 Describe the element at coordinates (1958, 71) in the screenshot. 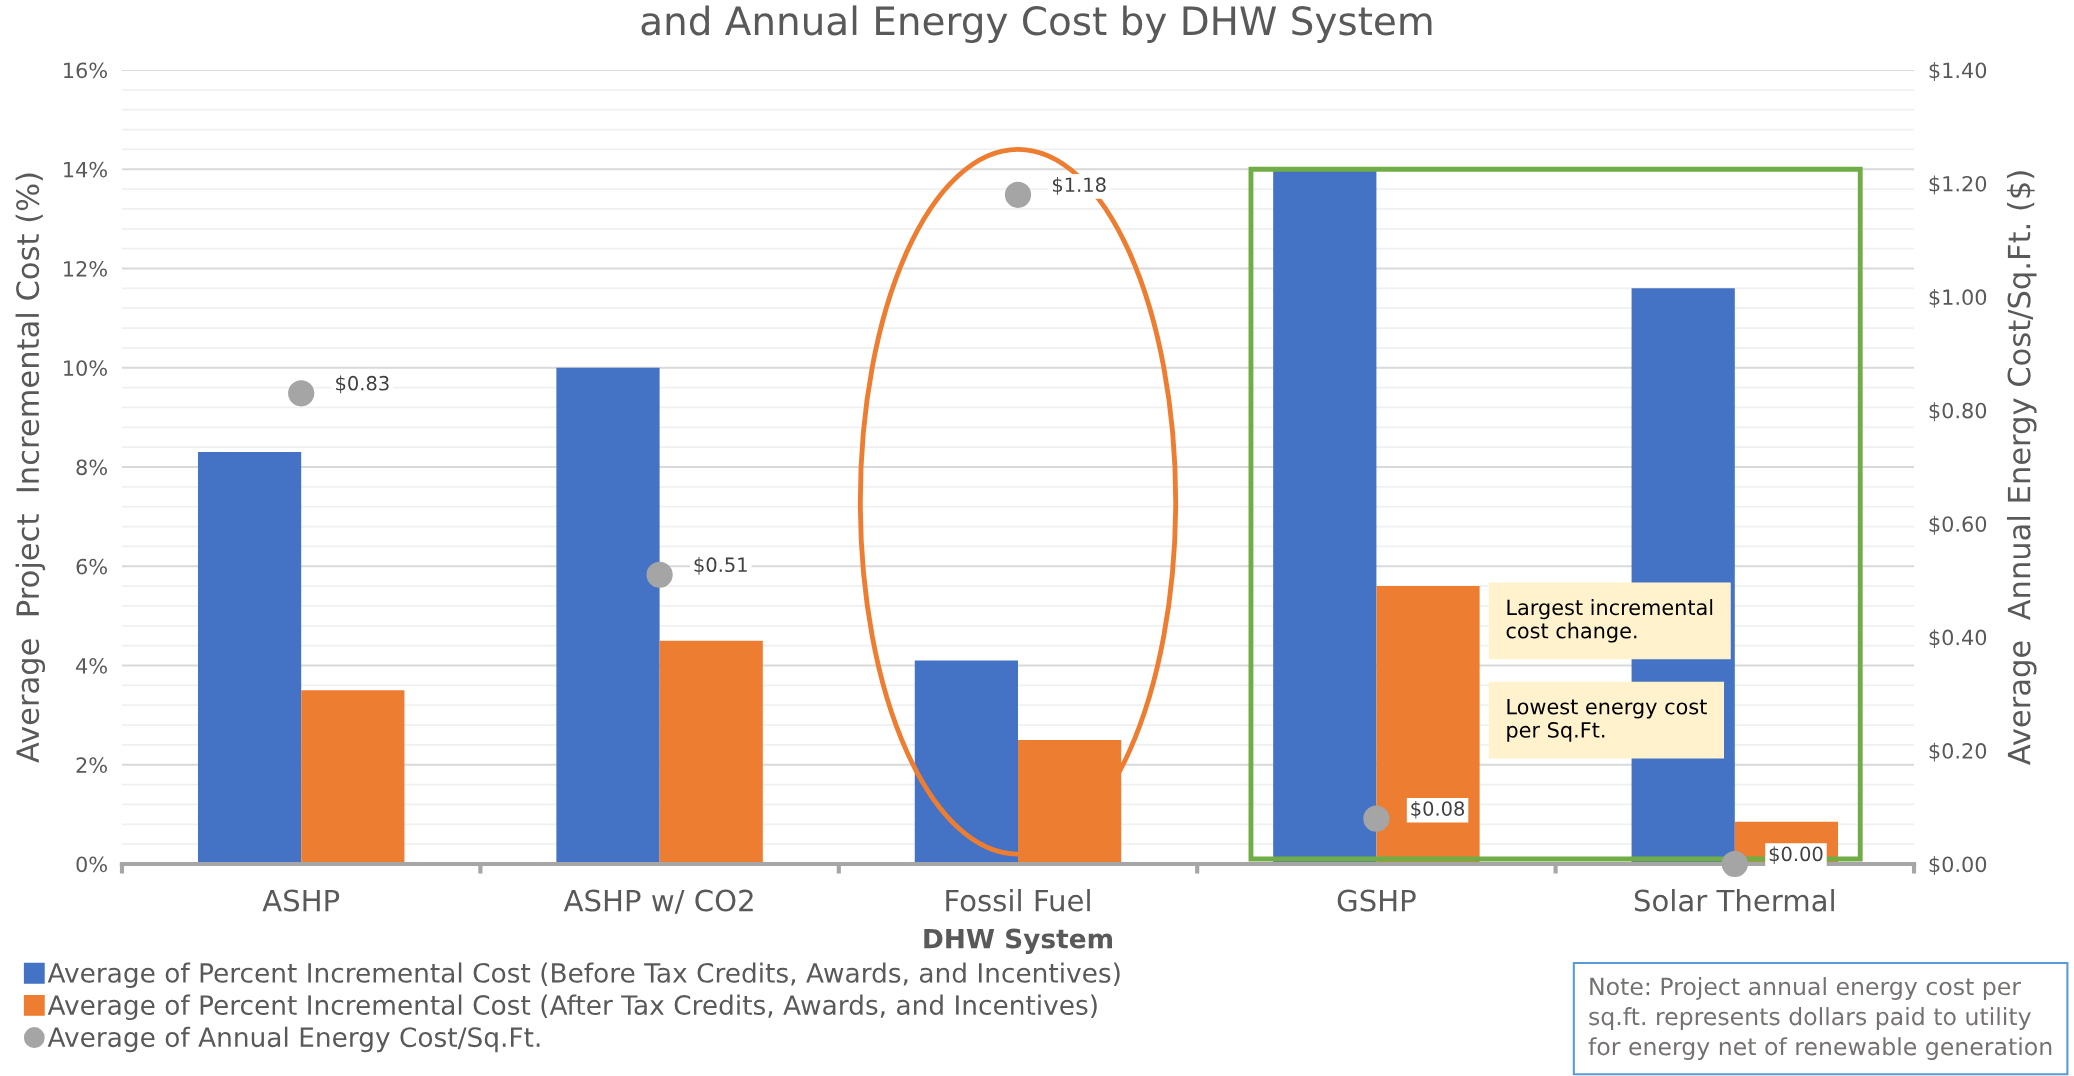

I see `y2-tick-label: $1.40` at that location.